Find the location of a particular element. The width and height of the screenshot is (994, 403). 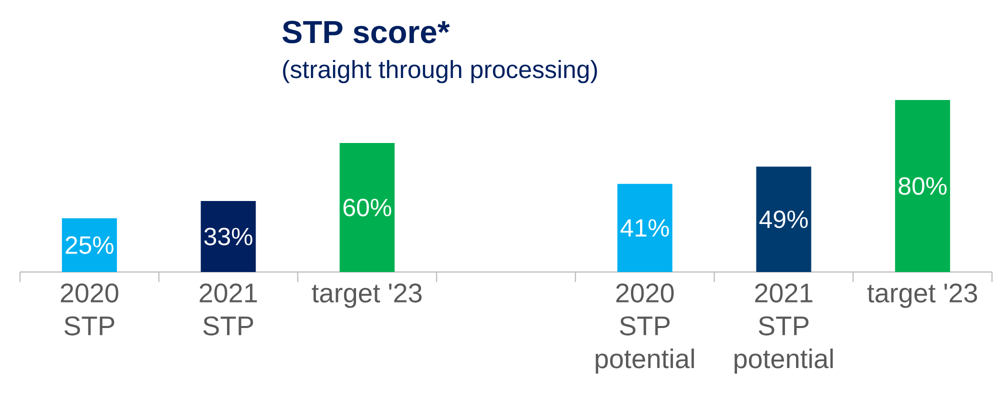

x-tick-label: 2020 STP is located at coordinates (89, 310).